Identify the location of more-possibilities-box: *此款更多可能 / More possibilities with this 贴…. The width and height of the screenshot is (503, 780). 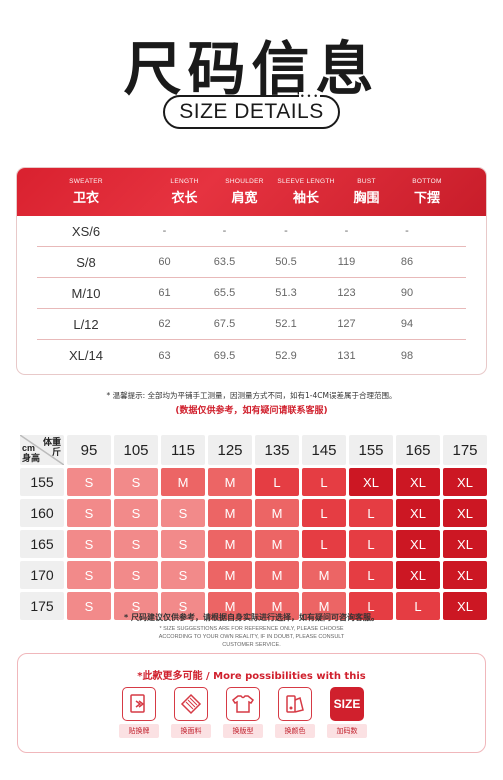
(251, 703).